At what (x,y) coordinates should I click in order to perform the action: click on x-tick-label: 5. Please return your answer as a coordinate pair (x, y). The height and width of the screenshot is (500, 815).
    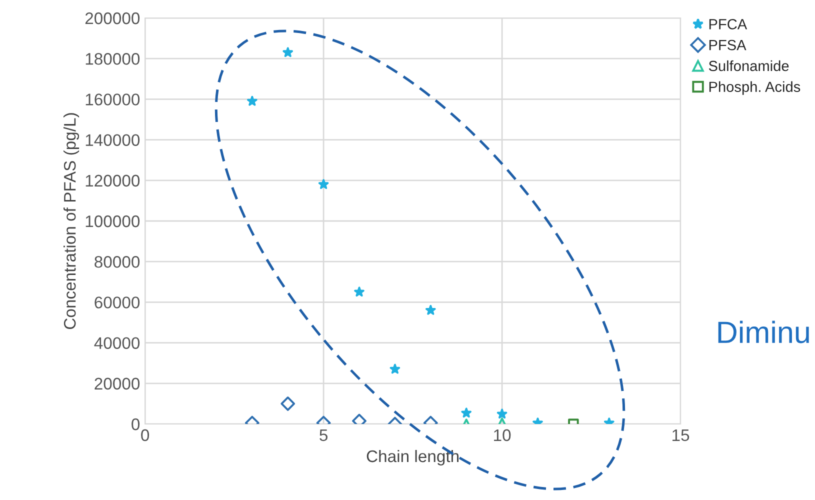
    Looking at the image, I should click on (324, 435).